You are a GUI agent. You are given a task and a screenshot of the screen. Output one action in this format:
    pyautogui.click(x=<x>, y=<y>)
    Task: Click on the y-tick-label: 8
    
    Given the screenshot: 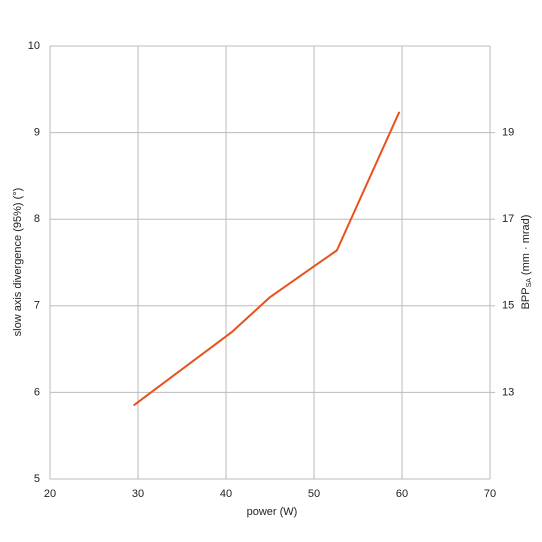 What is the action you would take?
    pyautogui.click(x=37, y=219)
    